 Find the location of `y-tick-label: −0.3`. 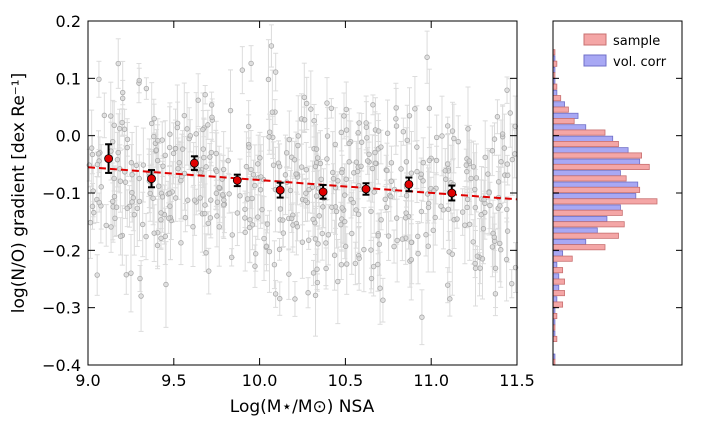

y-tick-label: −0.3 is located at coordinates (61, 308).